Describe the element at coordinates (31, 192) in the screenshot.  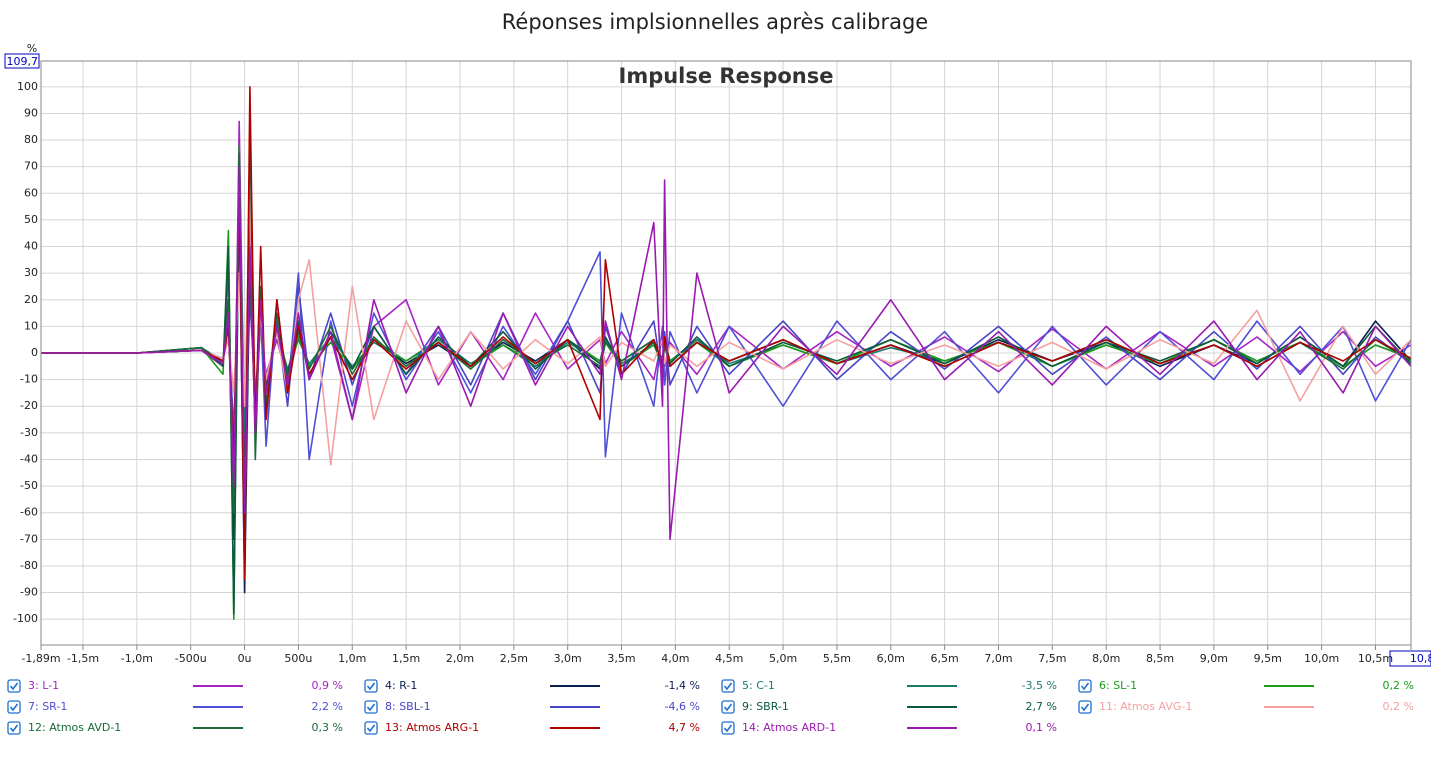
I see `y-tick-label: 60` at that location.